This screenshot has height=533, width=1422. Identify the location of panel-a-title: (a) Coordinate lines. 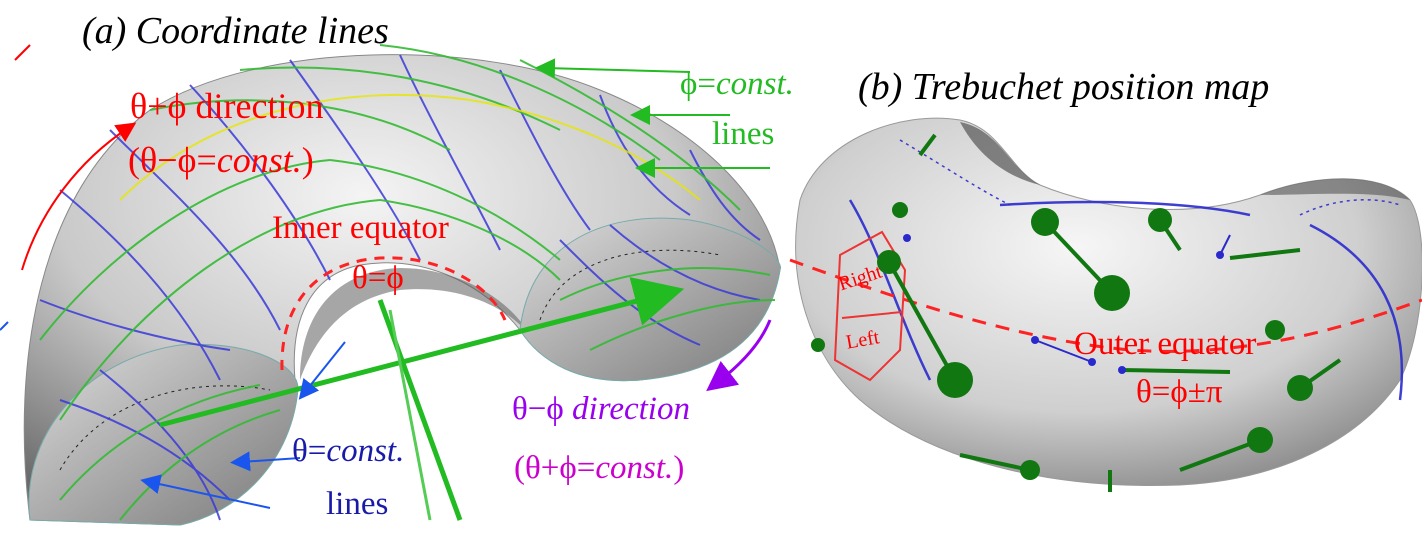
(235, 31).